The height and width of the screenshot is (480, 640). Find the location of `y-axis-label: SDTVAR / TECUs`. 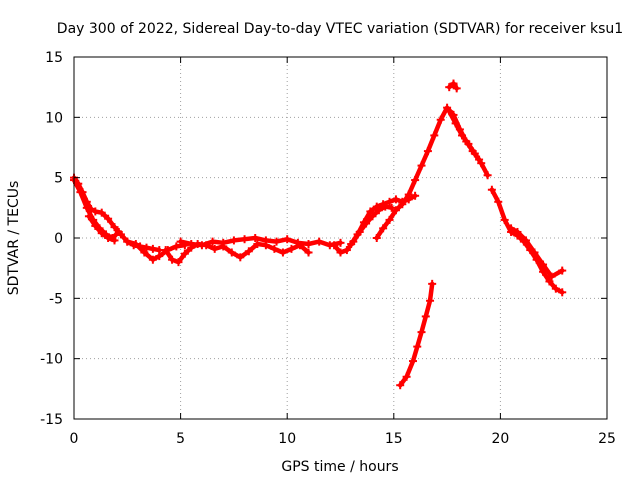

y-axis-label: SDTVAR / TECUs is located at coordinates (14, 238).